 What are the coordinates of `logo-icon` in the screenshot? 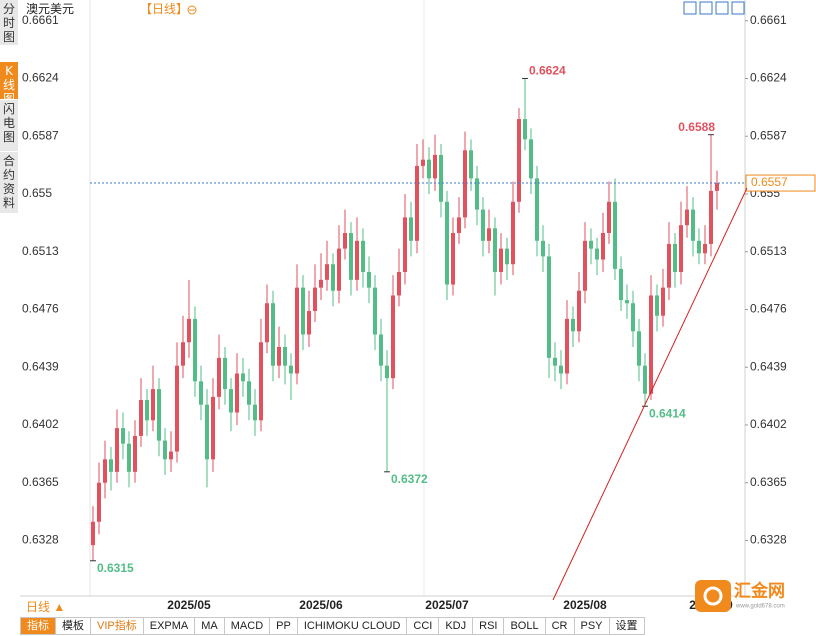 It's located at (713, 596).